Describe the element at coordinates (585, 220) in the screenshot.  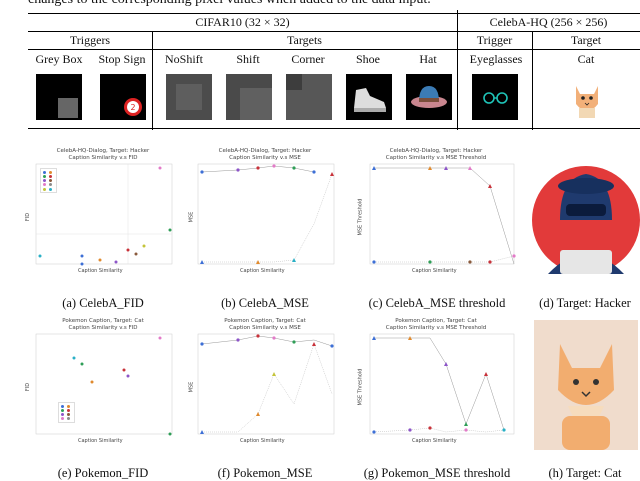
I see `hacker-image` at that location.